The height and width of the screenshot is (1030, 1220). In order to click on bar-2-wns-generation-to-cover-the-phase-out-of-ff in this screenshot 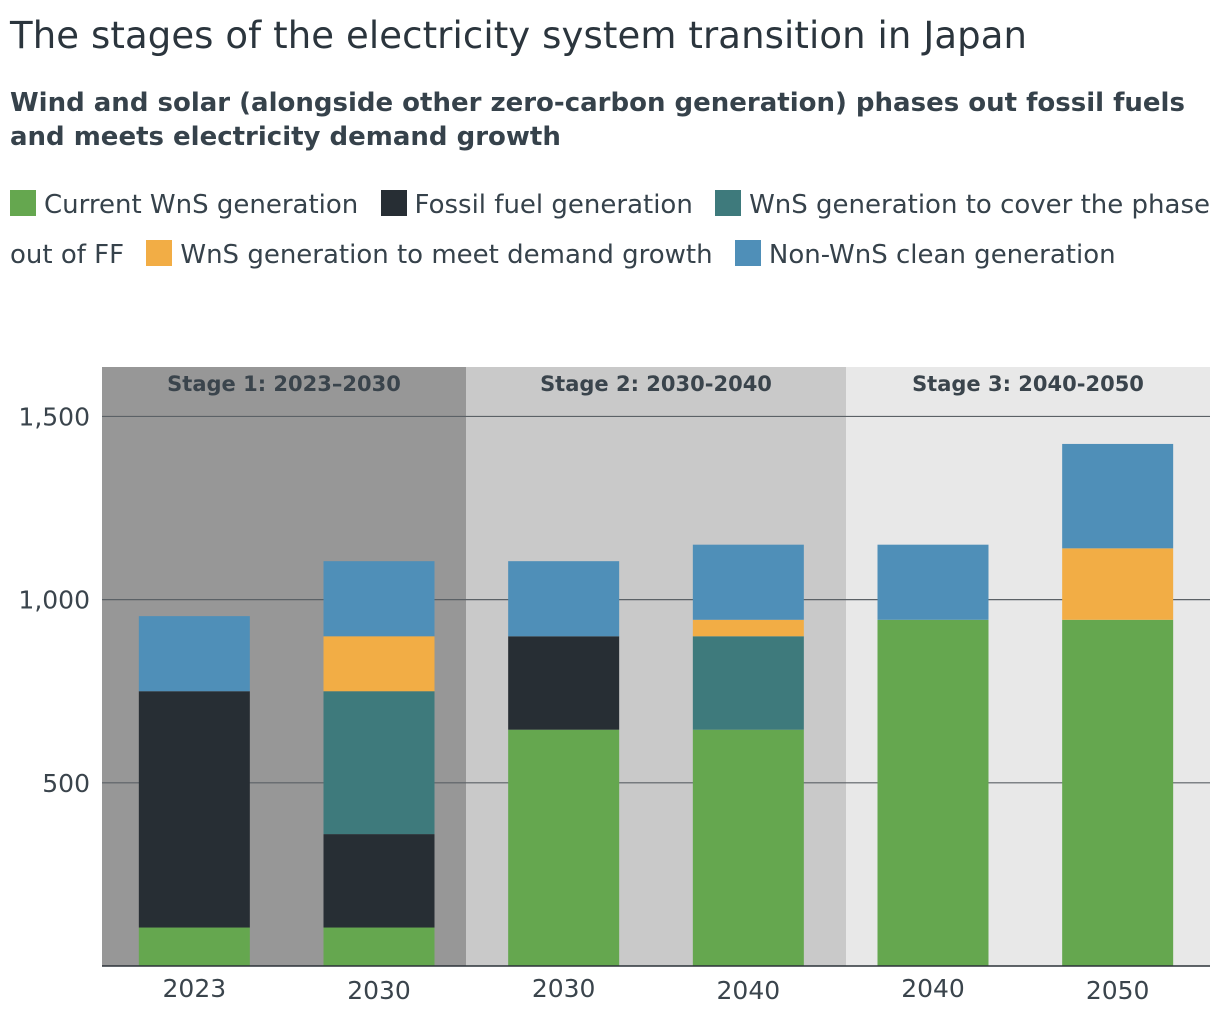, I will do `click(379, 763)`.